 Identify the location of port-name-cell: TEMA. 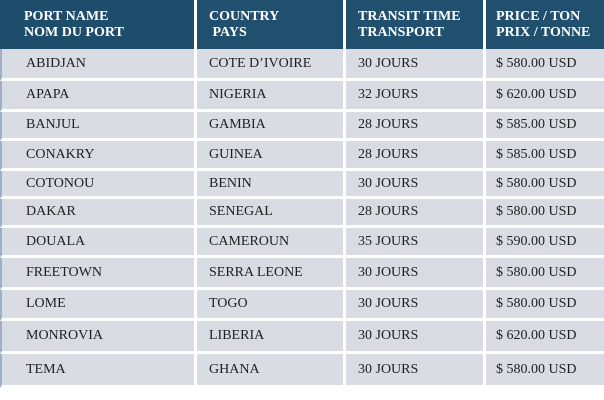
(98, 371).